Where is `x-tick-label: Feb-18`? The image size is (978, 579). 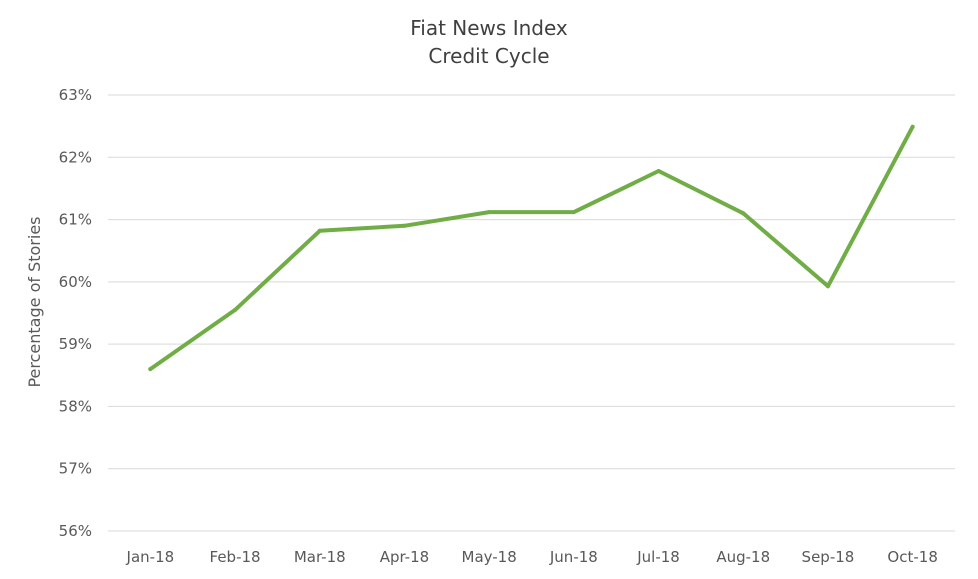
x-tick-label: Feb-18 is located at coordinates (235, 557).